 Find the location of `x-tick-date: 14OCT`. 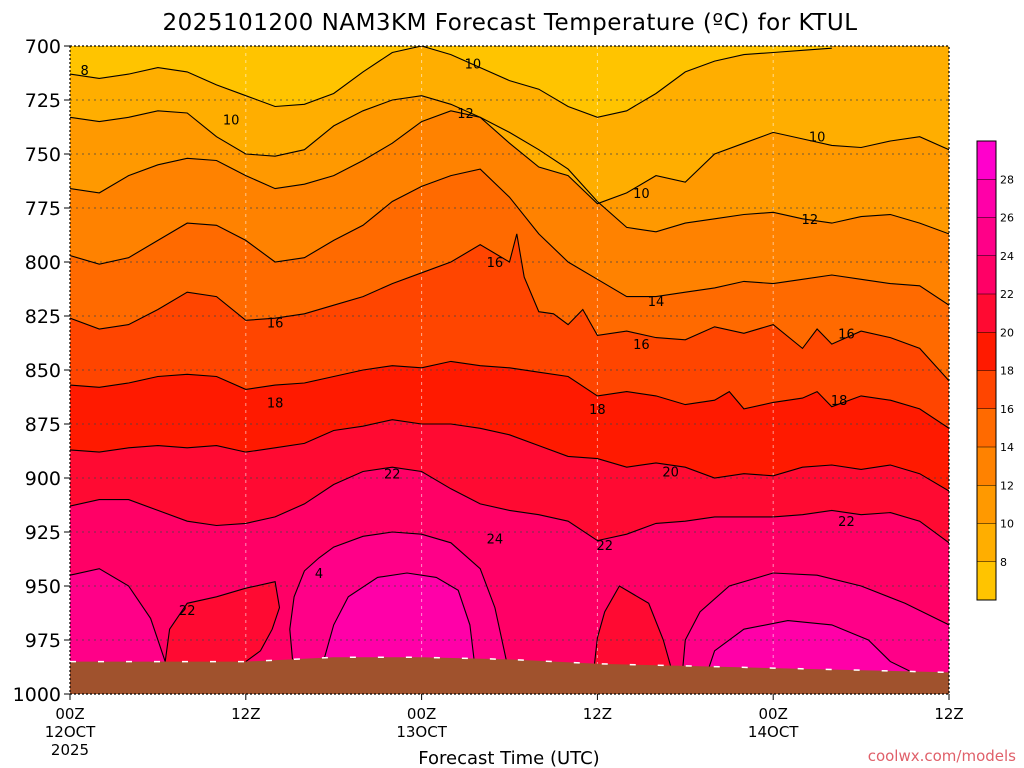

x-tick-date: 14OCT is located at coordinates (773, 732).